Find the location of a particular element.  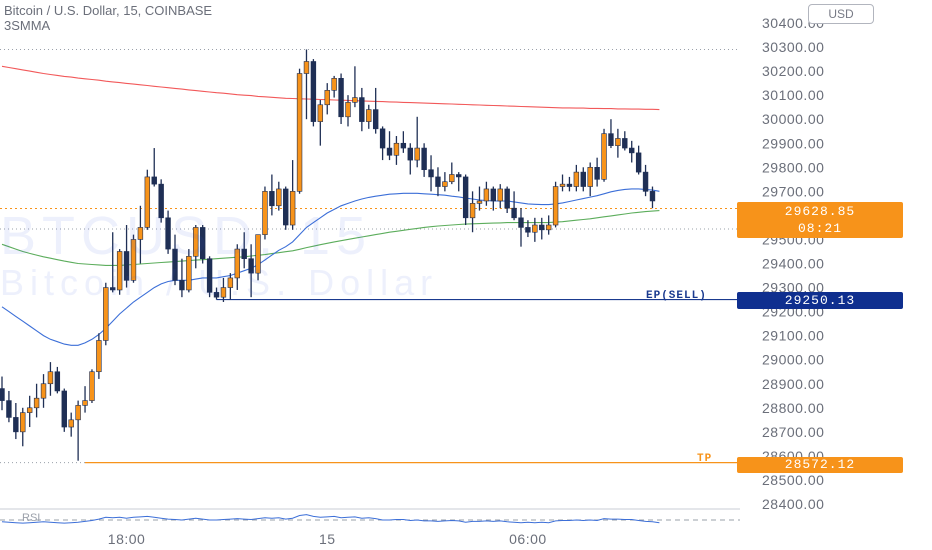

x-tick-label: 18:00 is located at coordinates (127, 539).